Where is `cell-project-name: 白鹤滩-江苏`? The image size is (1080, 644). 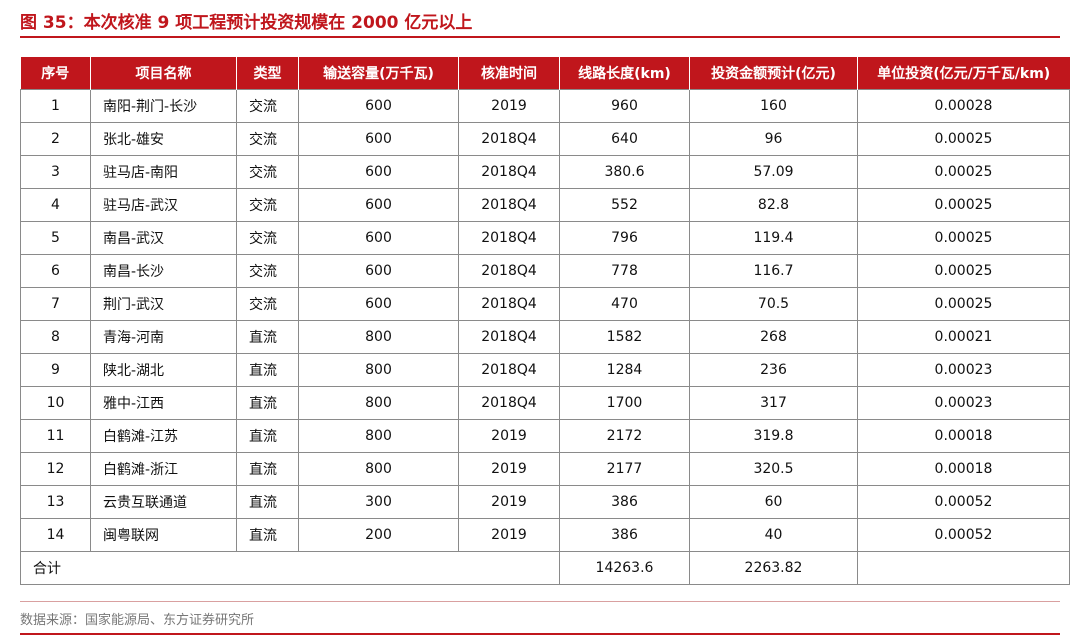 cell-project-name: 白鹤滩-江苏 is located at coordinates (163, 436).